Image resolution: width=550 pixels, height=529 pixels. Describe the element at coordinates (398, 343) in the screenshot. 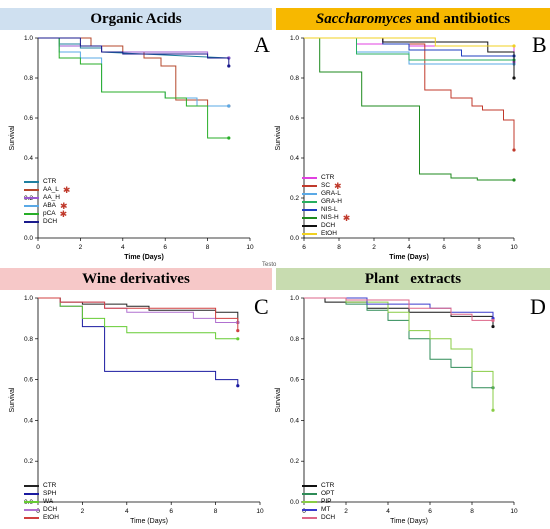

I see `series-line-opt` at that location.